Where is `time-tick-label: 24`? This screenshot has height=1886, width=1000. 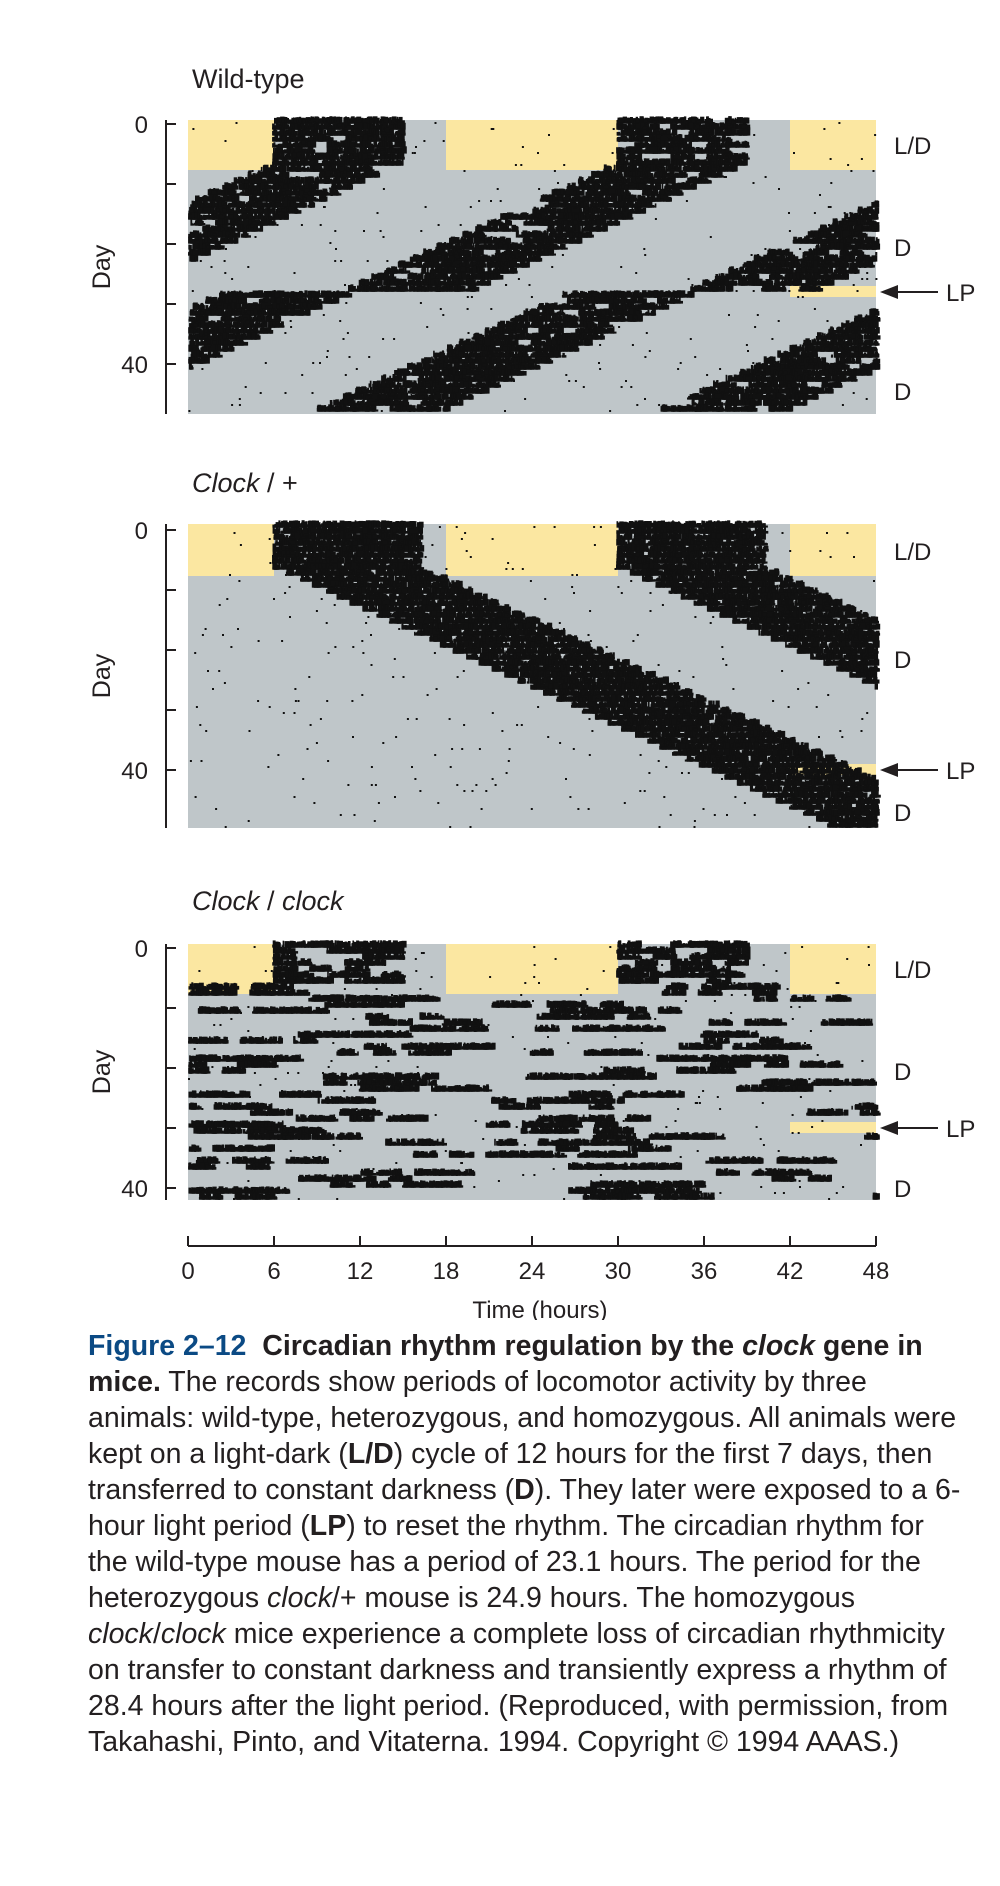 time-tick-label: 24 is located at coordinates (532, 1271).